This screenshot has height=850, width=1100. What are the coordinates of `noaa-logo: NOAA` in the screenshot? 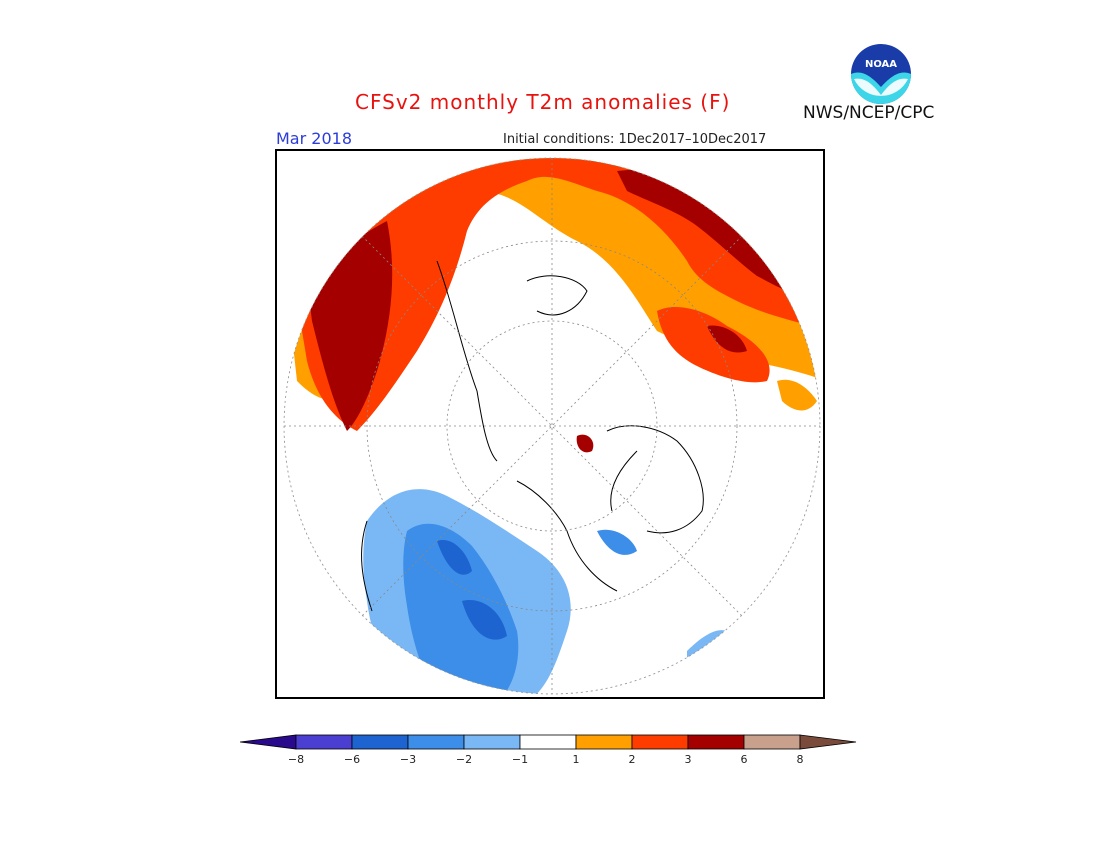 It's located at (881, 74).